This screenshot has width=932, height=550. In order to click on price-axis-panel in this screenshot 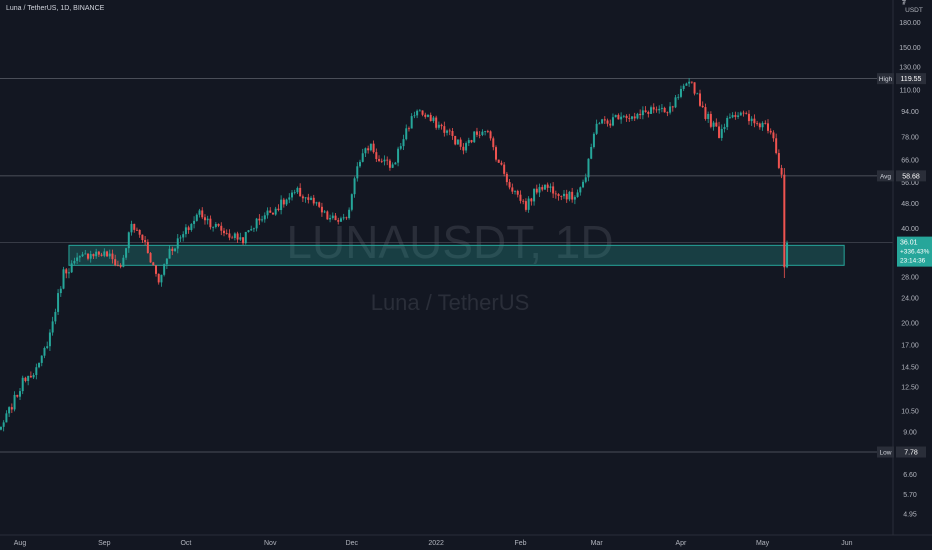, I will do `click(912, 275)`.